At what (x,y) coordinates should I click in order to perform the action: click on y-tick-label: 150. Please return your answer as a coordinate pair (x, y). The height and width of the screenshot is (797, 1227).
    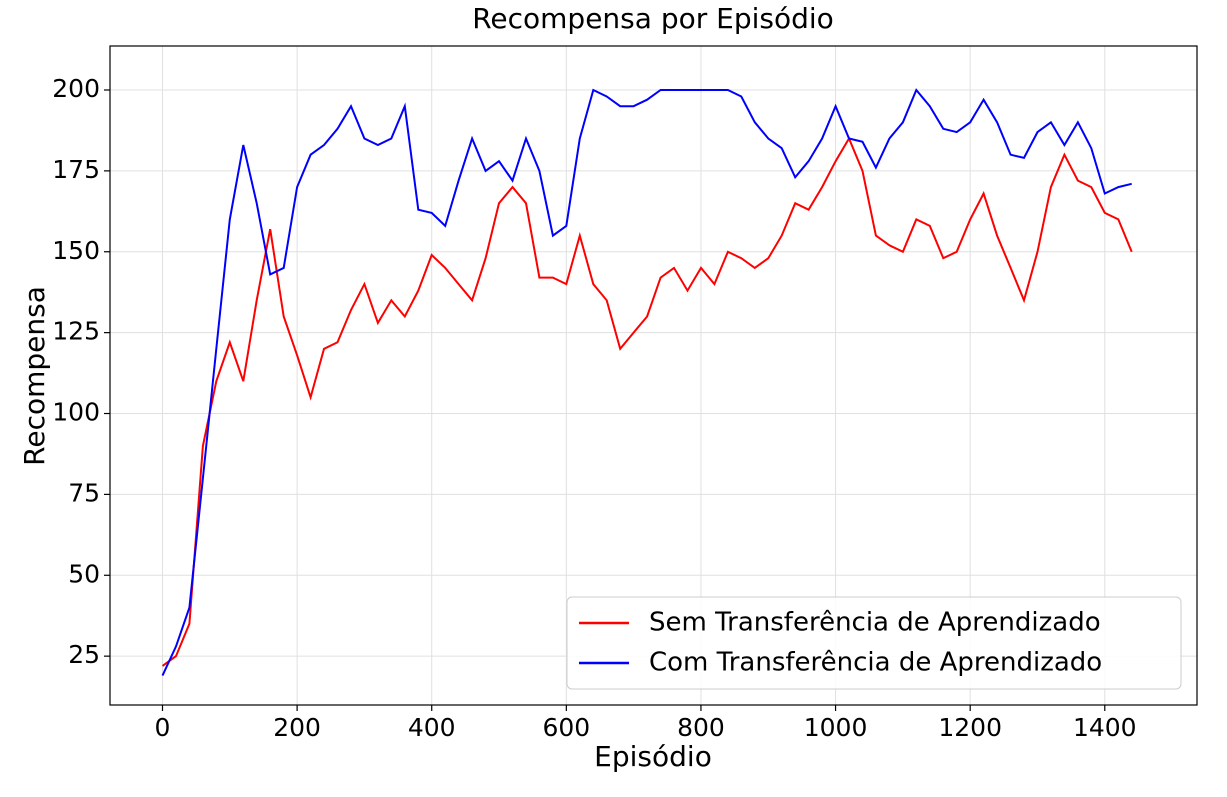
    Looking at the image, I should click on (76, 250).